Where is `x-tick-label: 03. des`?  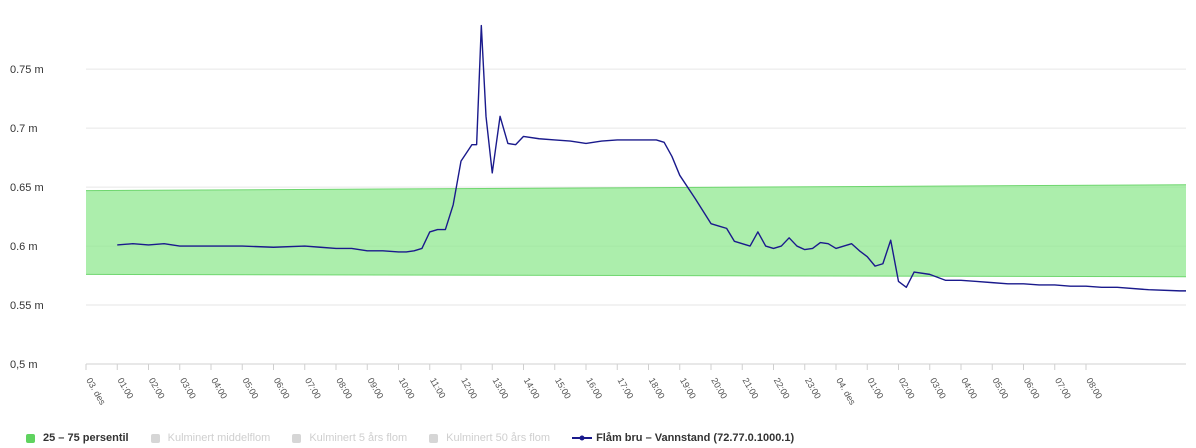 x-tick-label: 03. des is located at coordinates (96, 391).